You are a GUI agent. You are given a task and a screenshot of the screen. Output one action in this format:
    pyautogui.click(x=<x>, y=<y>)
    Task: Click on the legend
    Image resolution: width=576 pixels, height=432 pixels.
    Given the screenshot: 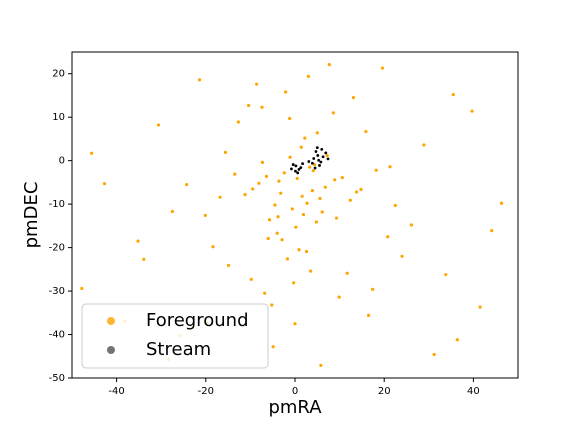 What is the action you would take?
    pyautogui.click(x=175, y=336)
    